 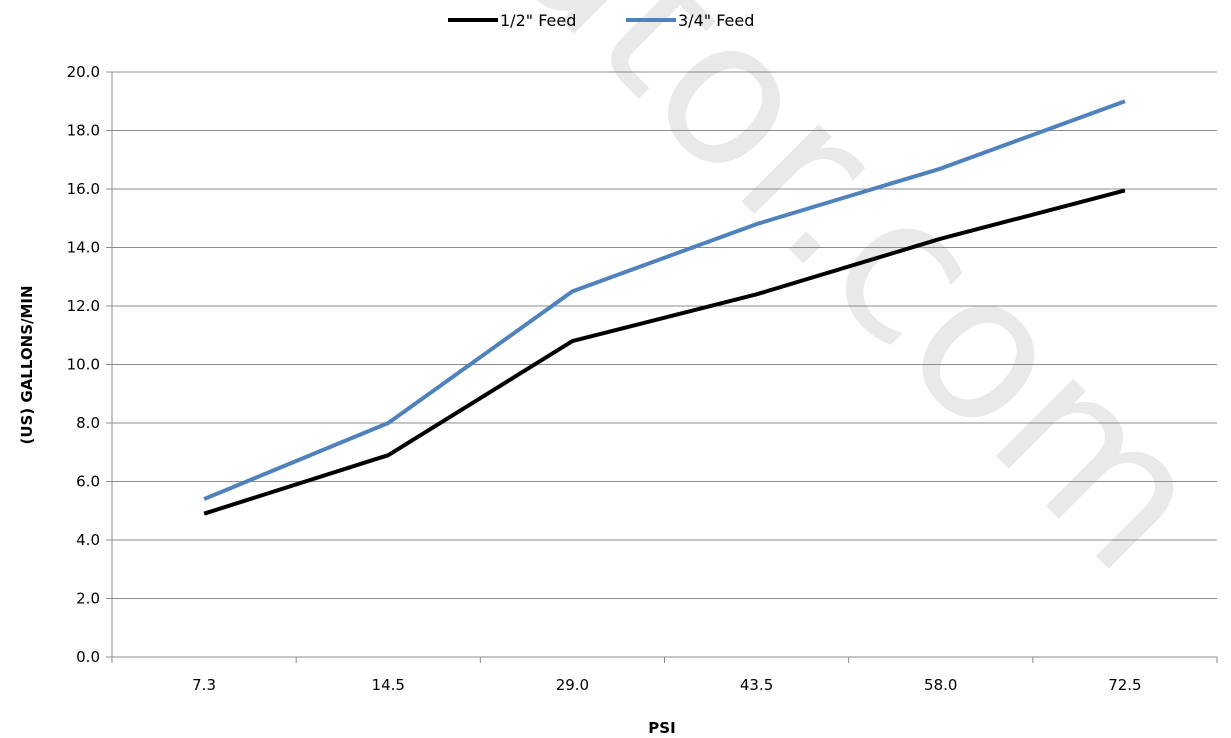 I want to click on x-tick-label: 29.0, so click(x=572, y=685).